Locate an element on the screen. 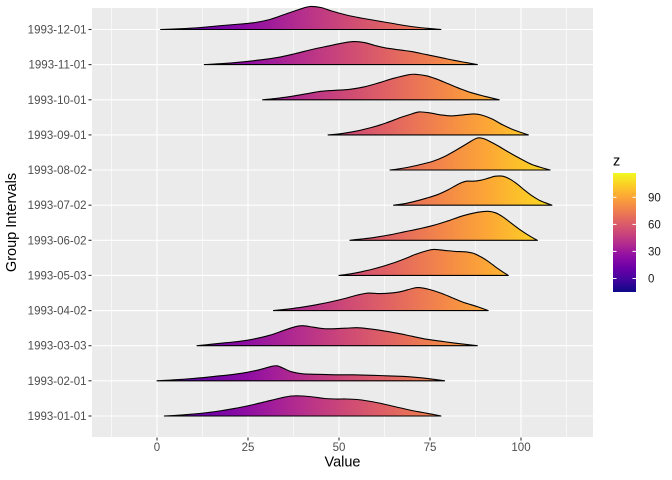  y-tick-label: 1993-05-03 is located at coordinates (57, 276).